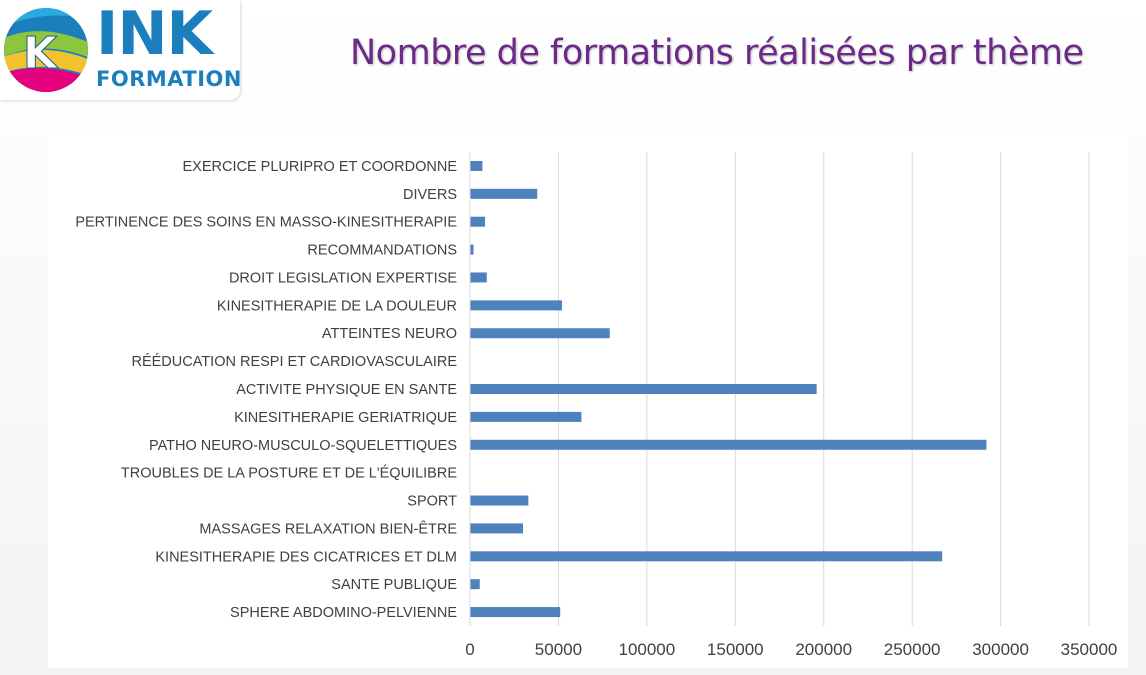 The height and width of the screenshot is (675, 1146). I want to click on x-tick-label: 150000, so click(735, 649).